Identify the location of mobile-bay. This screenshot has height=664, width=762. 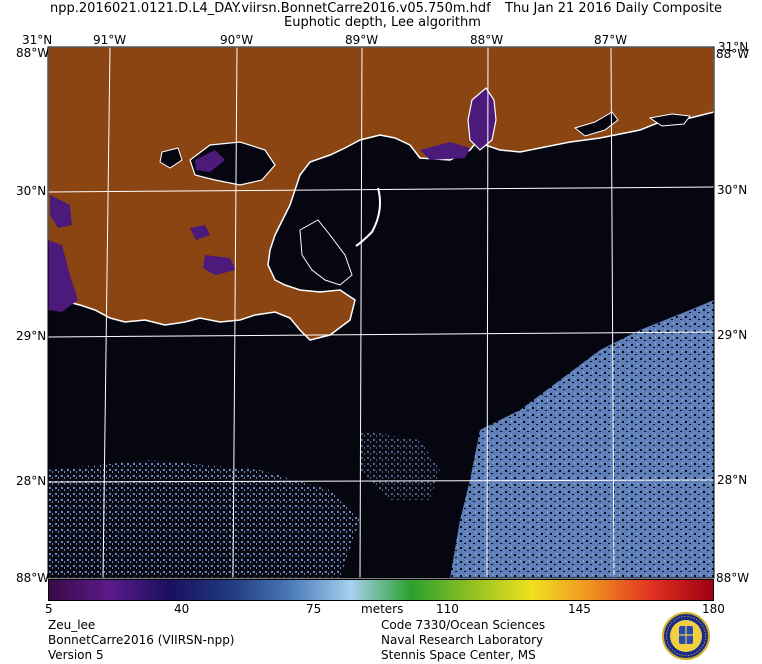
(482, 119).